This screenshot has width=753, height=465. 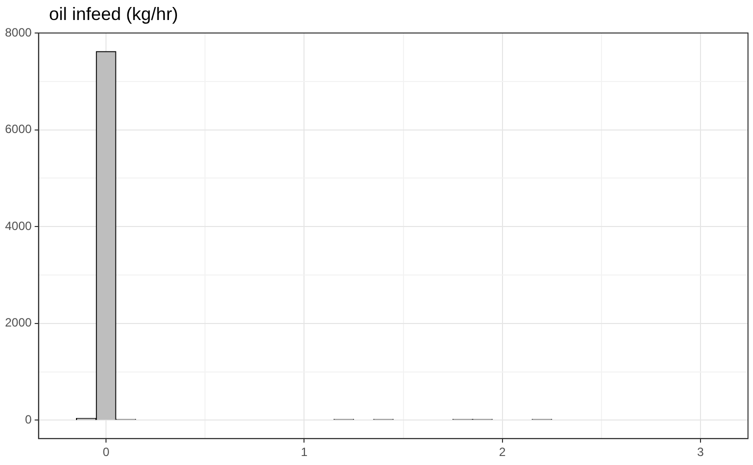 What do you see at coordinates (18, 323) in the screenshot?
I see `y-tick-label: 2000` at bounding box center [18, 323].